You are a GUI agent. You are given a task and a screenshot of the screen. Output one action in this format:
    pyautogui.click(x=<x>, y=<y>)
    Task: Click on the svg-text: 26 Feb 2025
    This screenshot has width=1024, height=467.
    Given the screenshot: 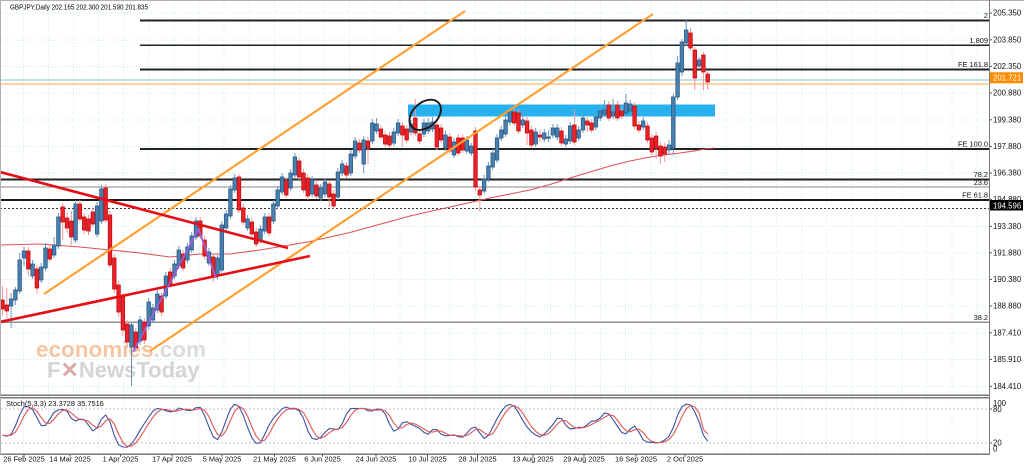 What is the action you would take?
    pyautogui.click(x=24, y=459)
    